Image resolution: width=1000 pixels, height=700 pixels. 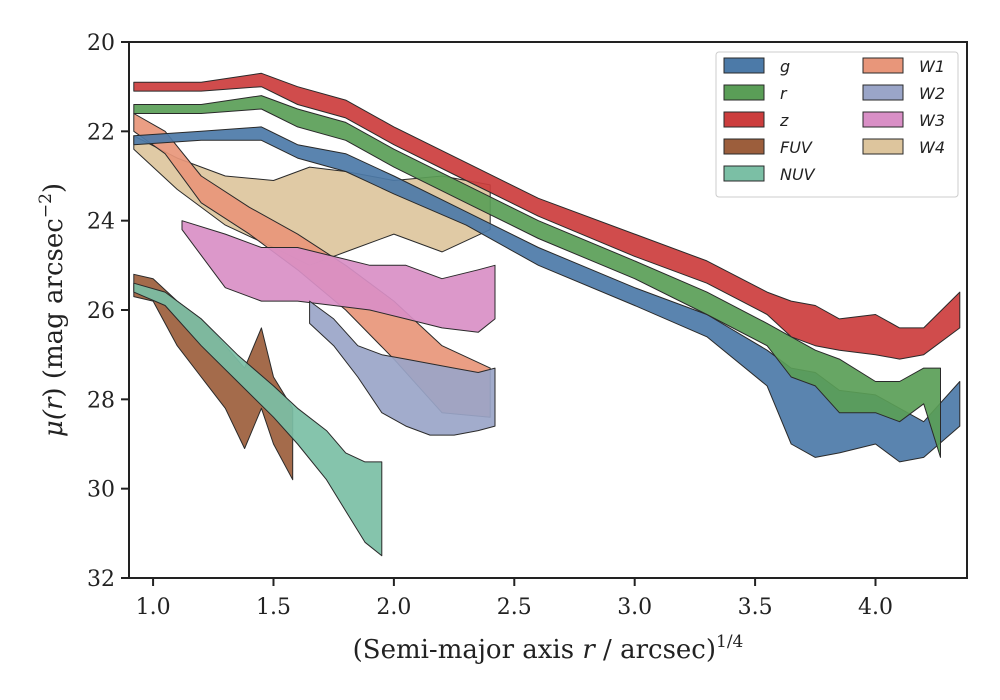 What do you see at coordinates (755, 607) in the screenshot?
I see `x-tick-label: 3.5` at bounding box center [755, 607].